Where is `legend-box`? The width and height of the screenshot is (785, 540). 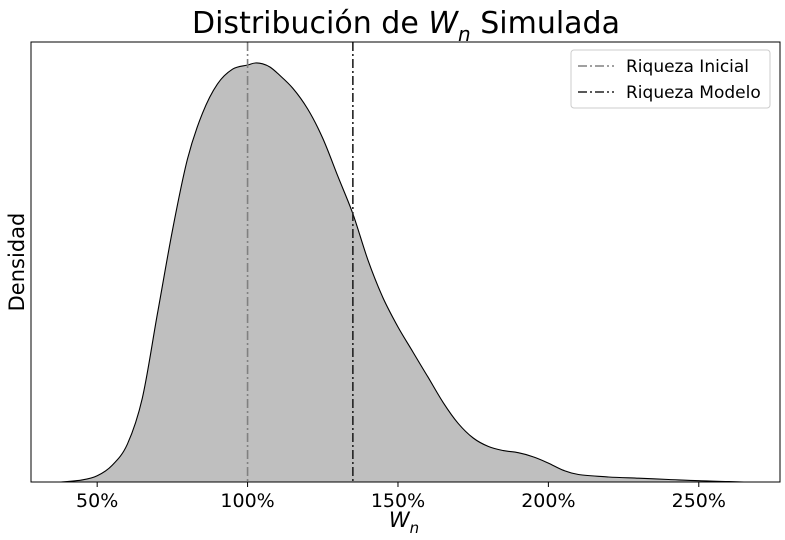 legend-box is located at coordinates (670, 79).